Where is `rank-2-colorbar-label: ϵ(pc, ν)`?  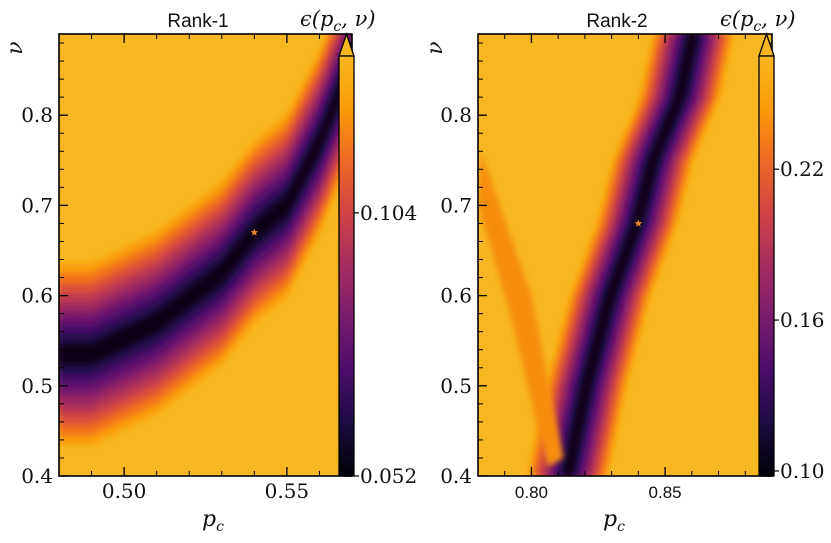 rank-2-colorbar-label: ϵ(pc, ν) is located at coordinates (758, 21).